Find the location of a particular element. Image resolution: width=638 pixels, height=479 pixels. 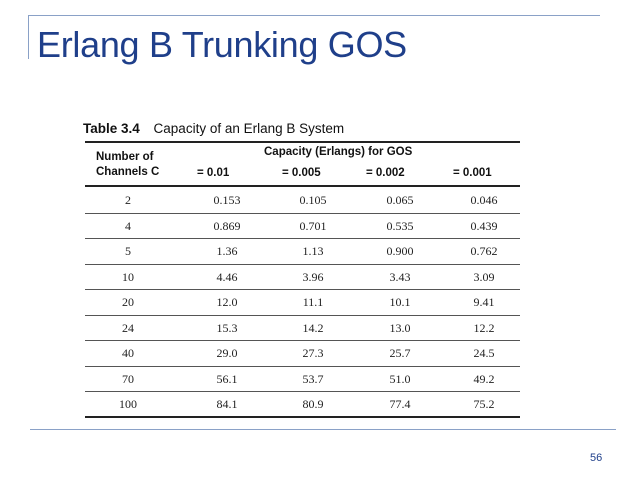

table-cell-capacity: 9.41 is located at coordinates (484, 302).